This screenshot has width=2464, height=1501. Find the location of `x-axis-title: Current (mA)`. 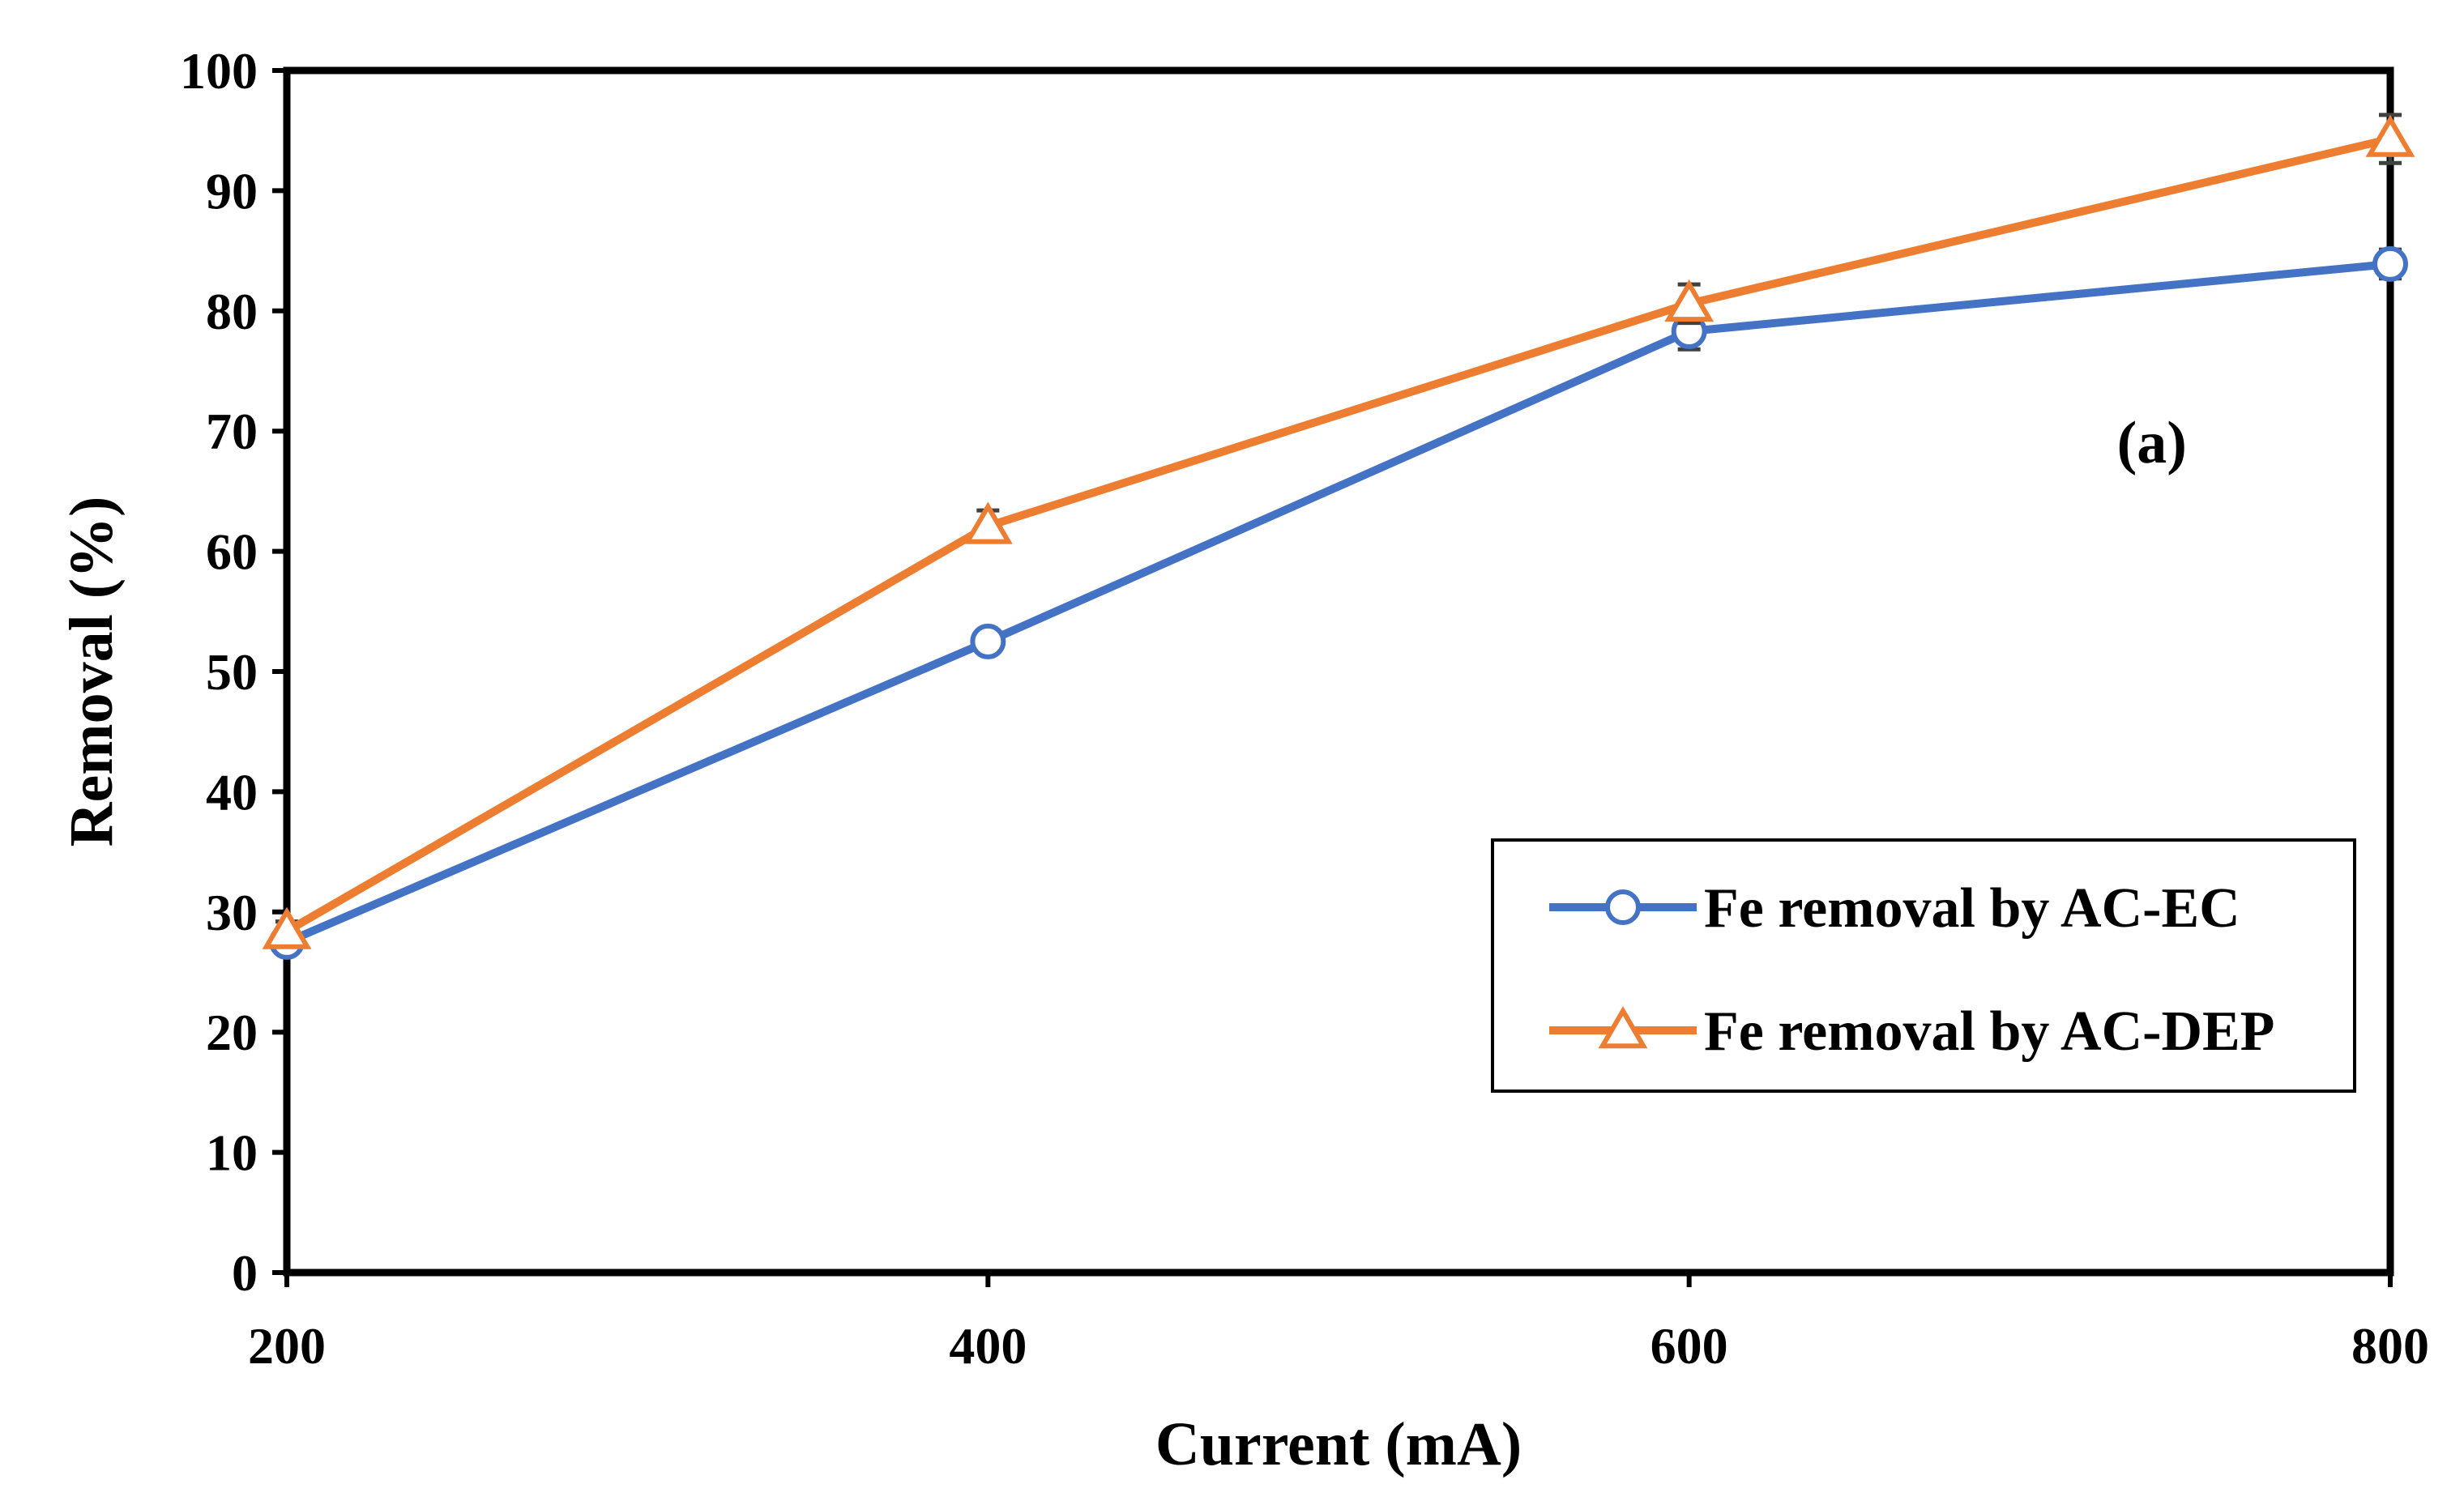

x-axis-title: Current (mA) is located at coordinates (1338, 1444).